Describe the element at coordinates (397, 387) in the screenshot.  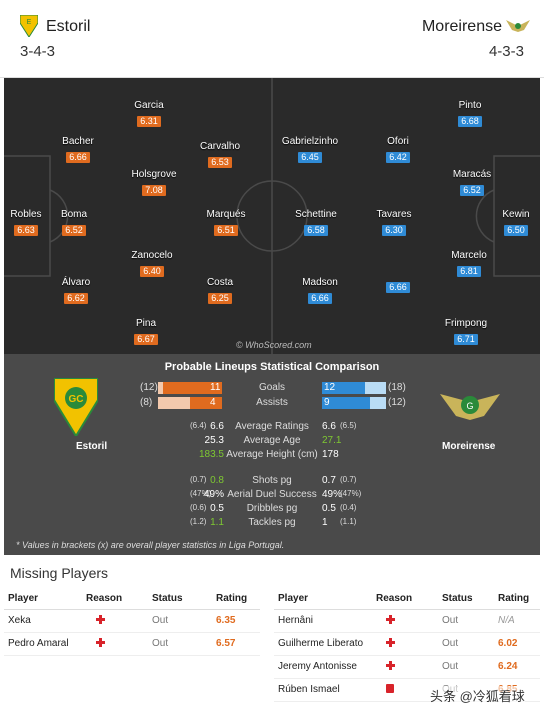
I see `away-overall: (18)` at that location.